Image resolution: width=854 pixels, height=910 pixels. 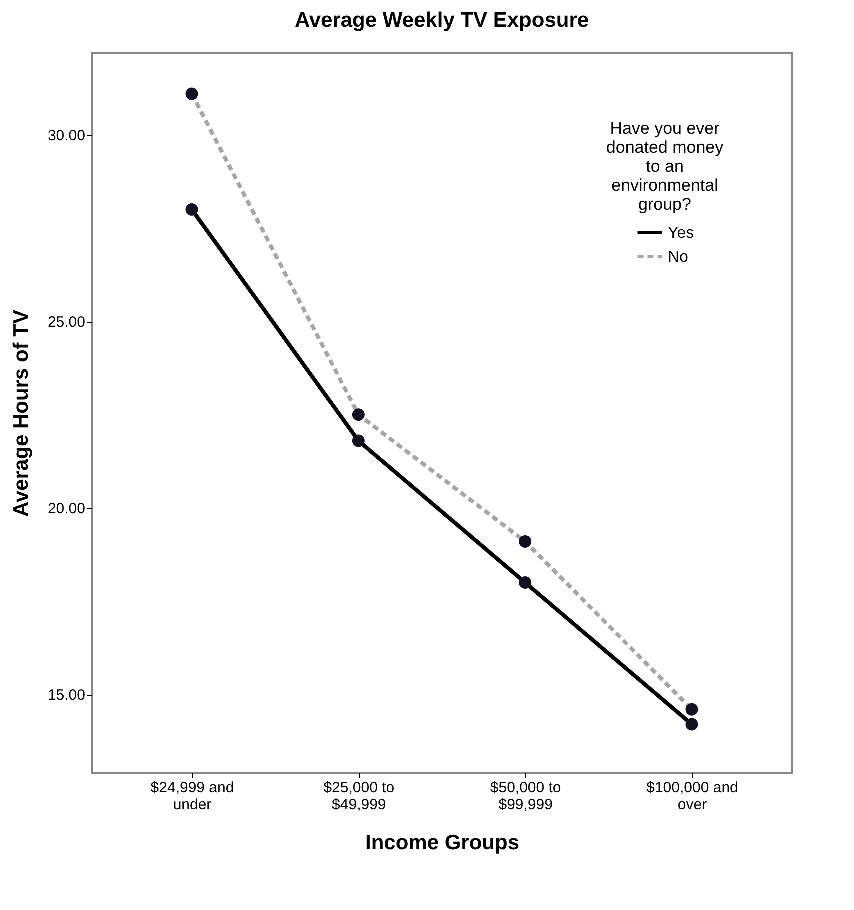 What do you see at coordinates (67, 509) in the screenshot?
I see `y-tick-label: 20.00` at bounding box center [67, 509].